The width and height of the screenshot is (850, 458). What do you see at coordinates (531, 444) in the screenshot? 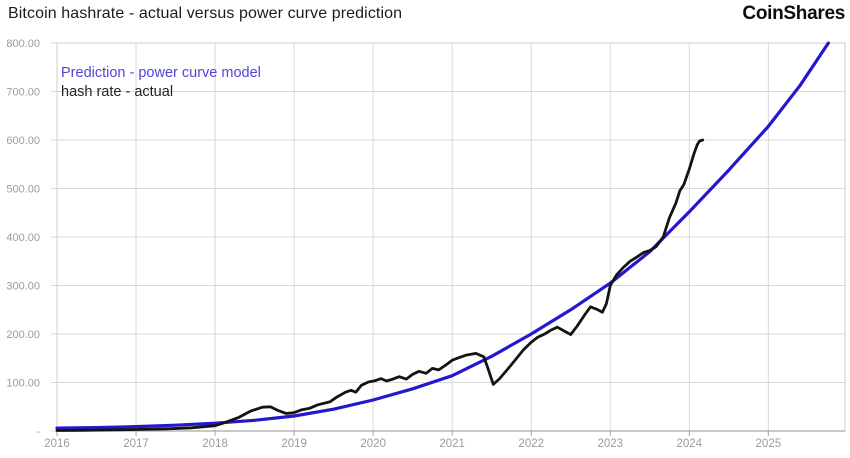
I see `x-tick-label: 2022` at bounding box center [531, 444].